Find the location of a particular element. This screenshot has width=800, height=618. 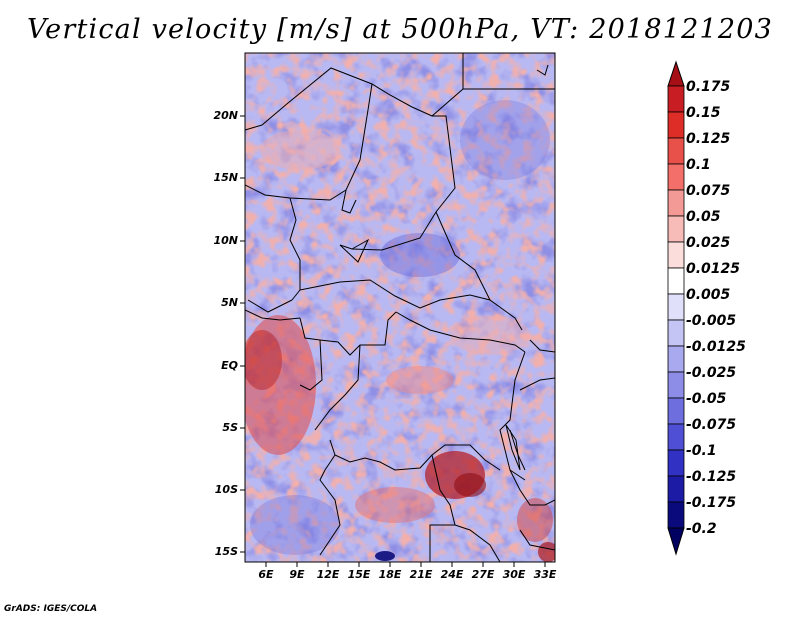

colorbar-label: 0.05 is located at coordinates (703, 217).